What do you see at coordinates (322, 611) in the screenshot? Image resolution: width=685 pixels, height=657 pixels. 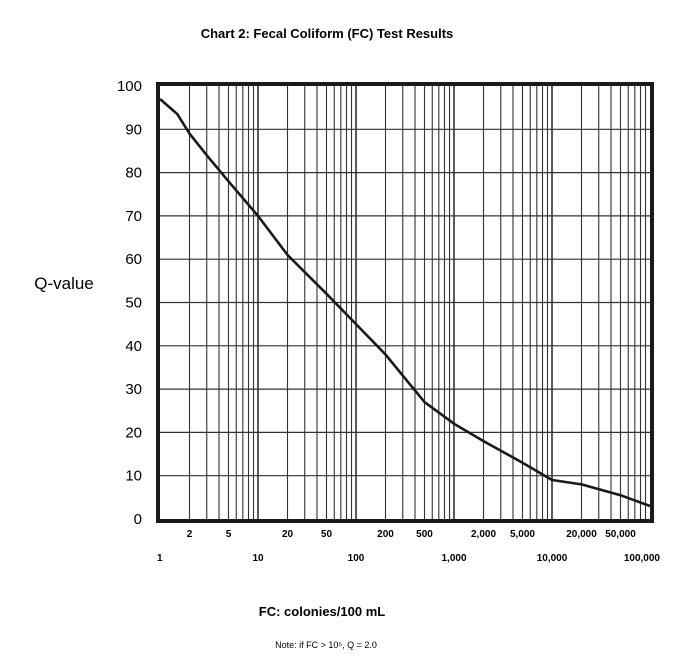 I see `x-axis-label: FC: colonies/100 mL` at bounding box center [322, 611].